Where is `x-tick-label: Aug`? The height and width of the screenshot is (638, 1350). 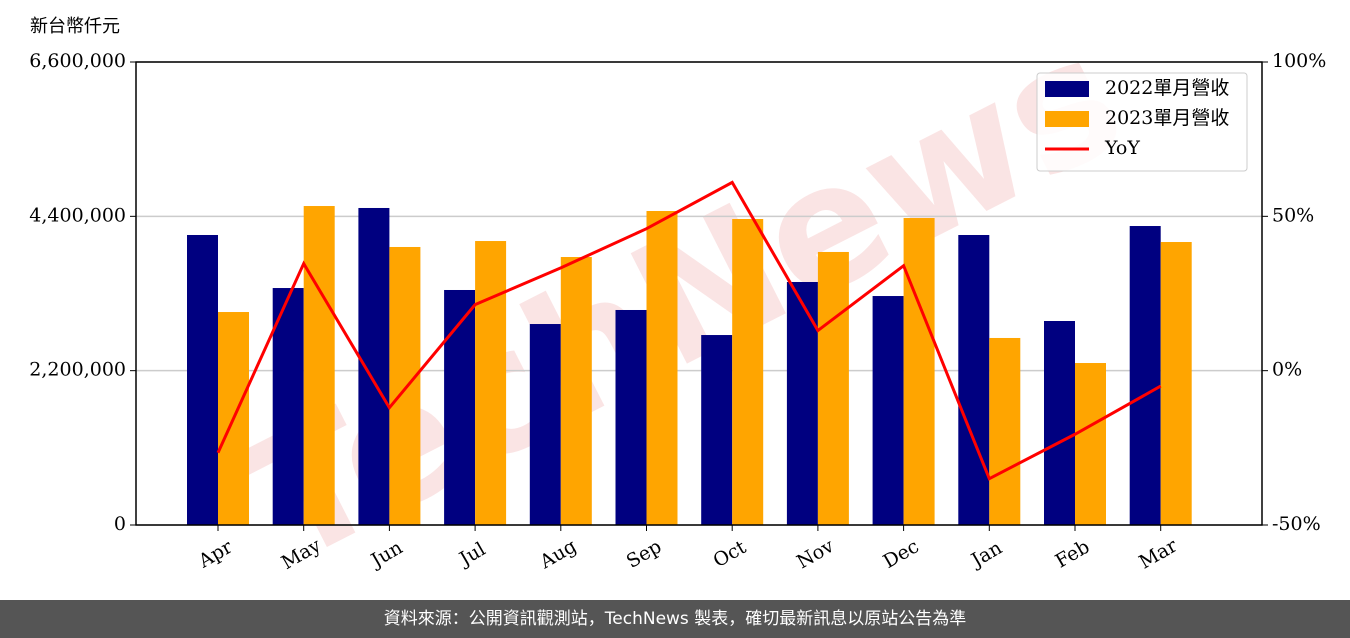 x-tick-label: Aug is located at coordinates (557, 554).